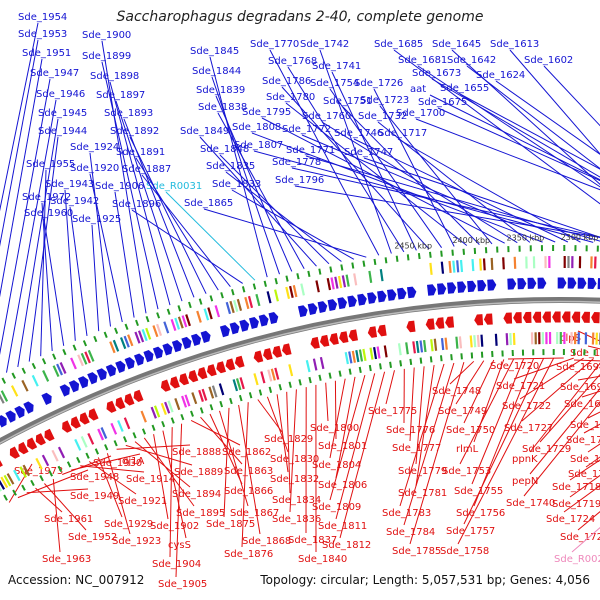 The image size is (600, 600). What do you see at coordinates (384, 100) in the screenshot?
I see `top-gene-label: Sde_1723` at bounding box center [384, 100].